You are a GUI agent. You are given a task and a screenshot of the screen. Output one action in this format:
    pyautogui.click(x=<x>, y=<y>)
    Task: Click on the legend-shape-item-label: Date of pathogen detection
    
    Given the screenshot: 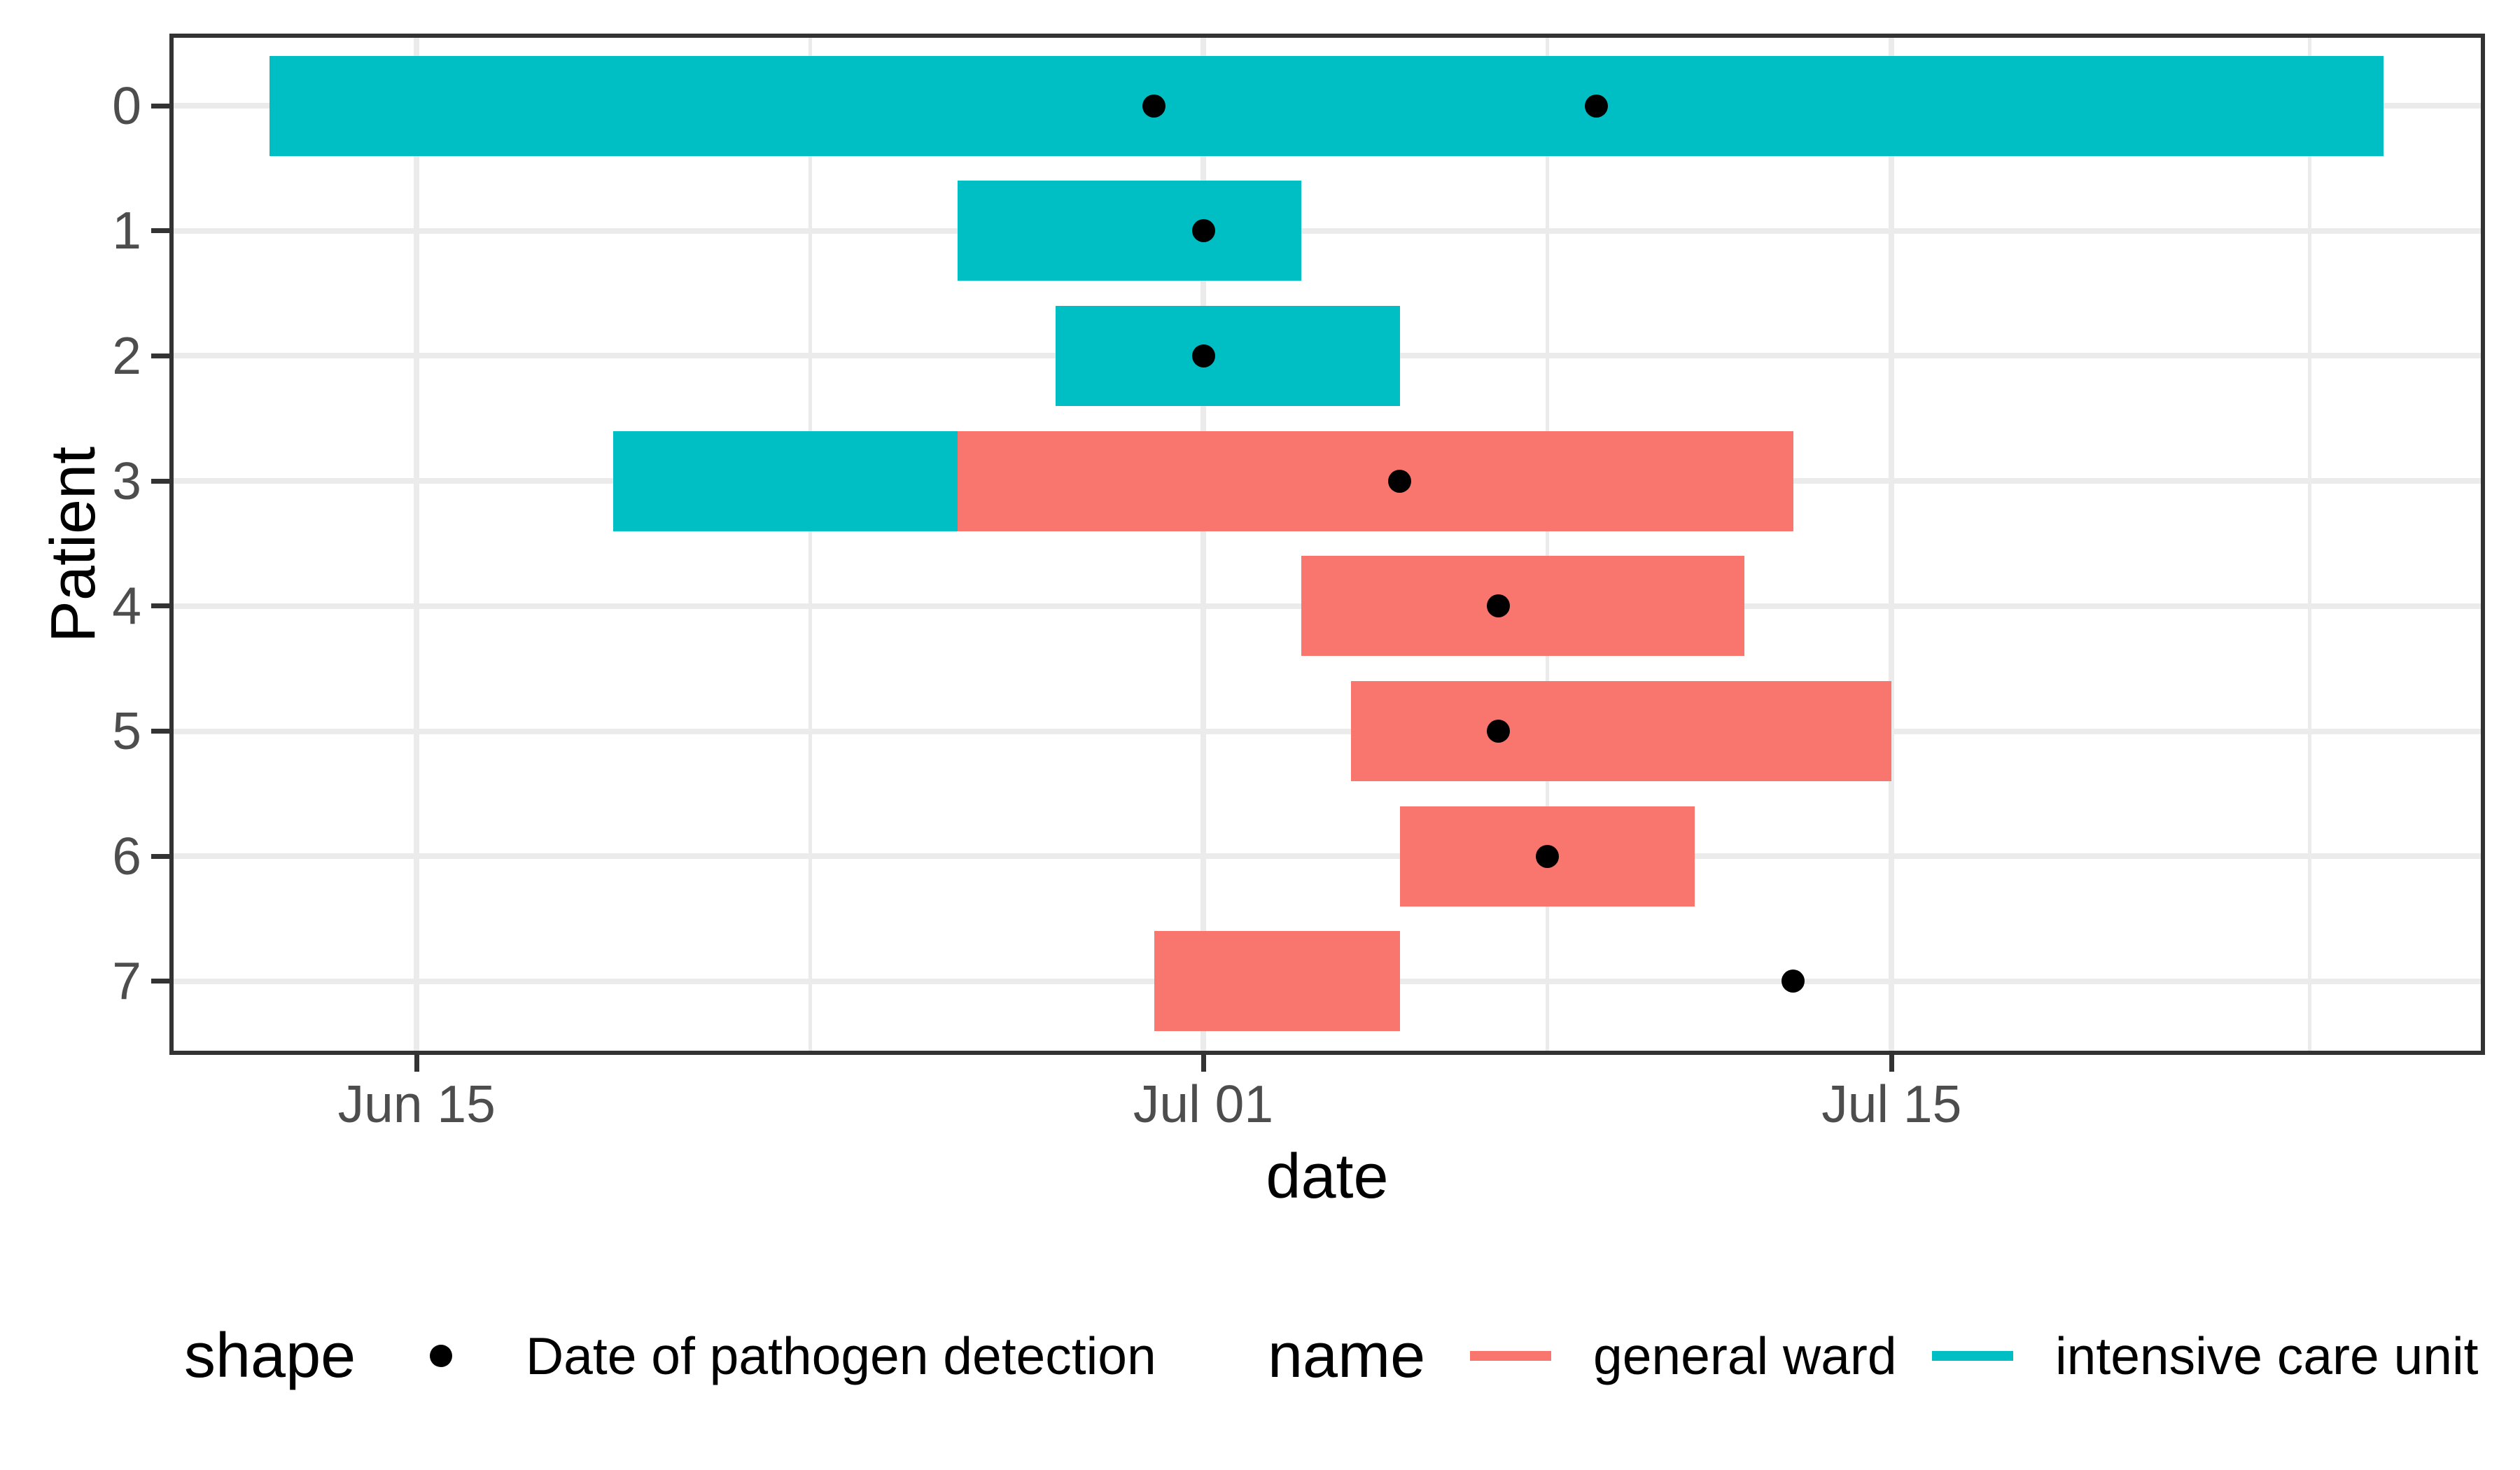 What is the action you would take?
    pyautogui.click(x=841, y=1355)
    